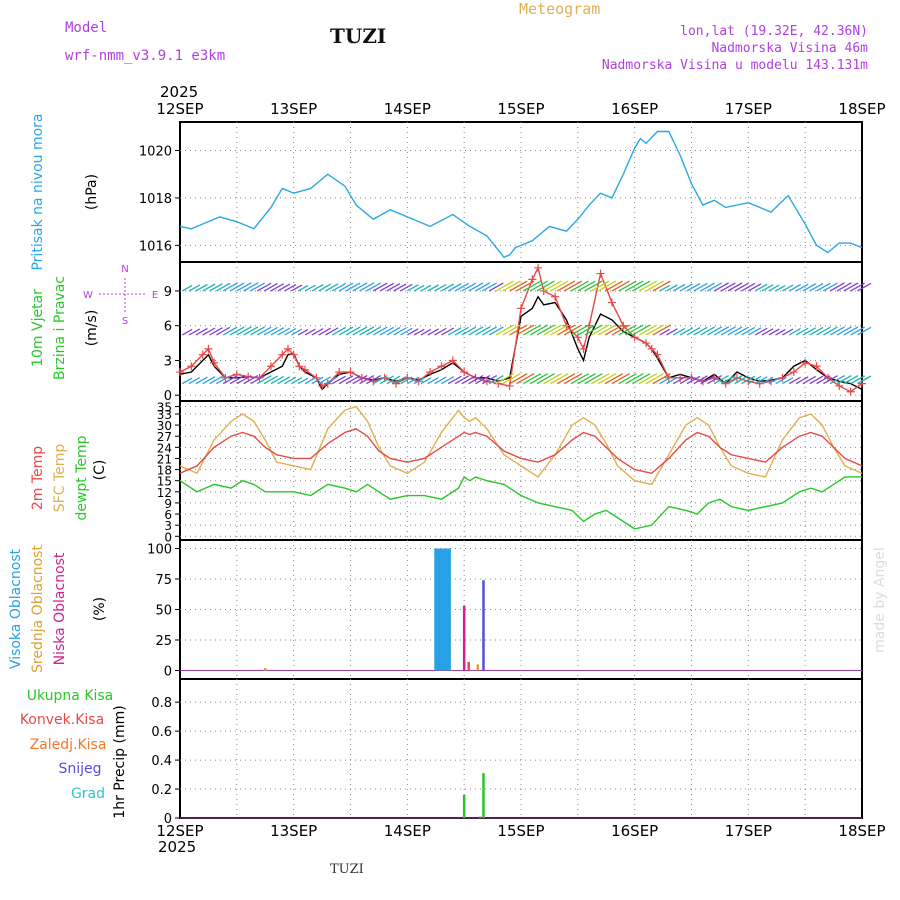 Image resolution: width=900 pixels, height=900 pixels. What do you see at coordinates (155, 151) in the screenshot?
I see `ytick-label-pressure-1020: 1020` at bounding box center [155, 151].